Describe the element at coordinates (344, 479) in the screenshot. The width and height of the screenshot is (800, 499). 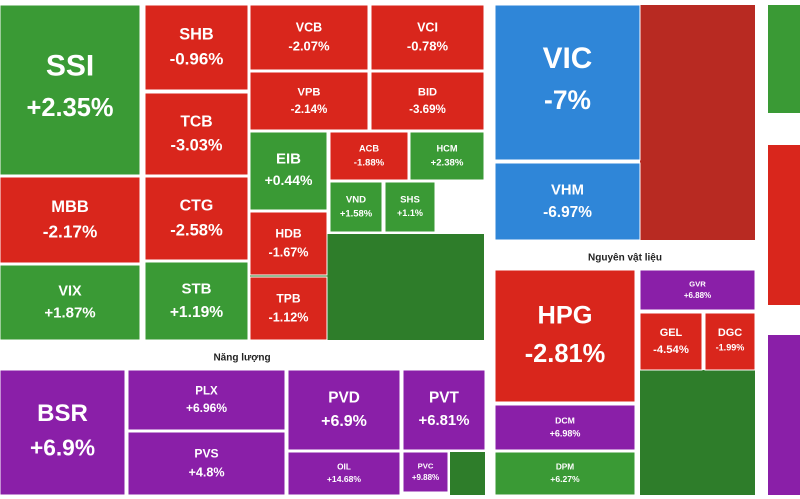
I see `tile-value: +14.68%` at that location.